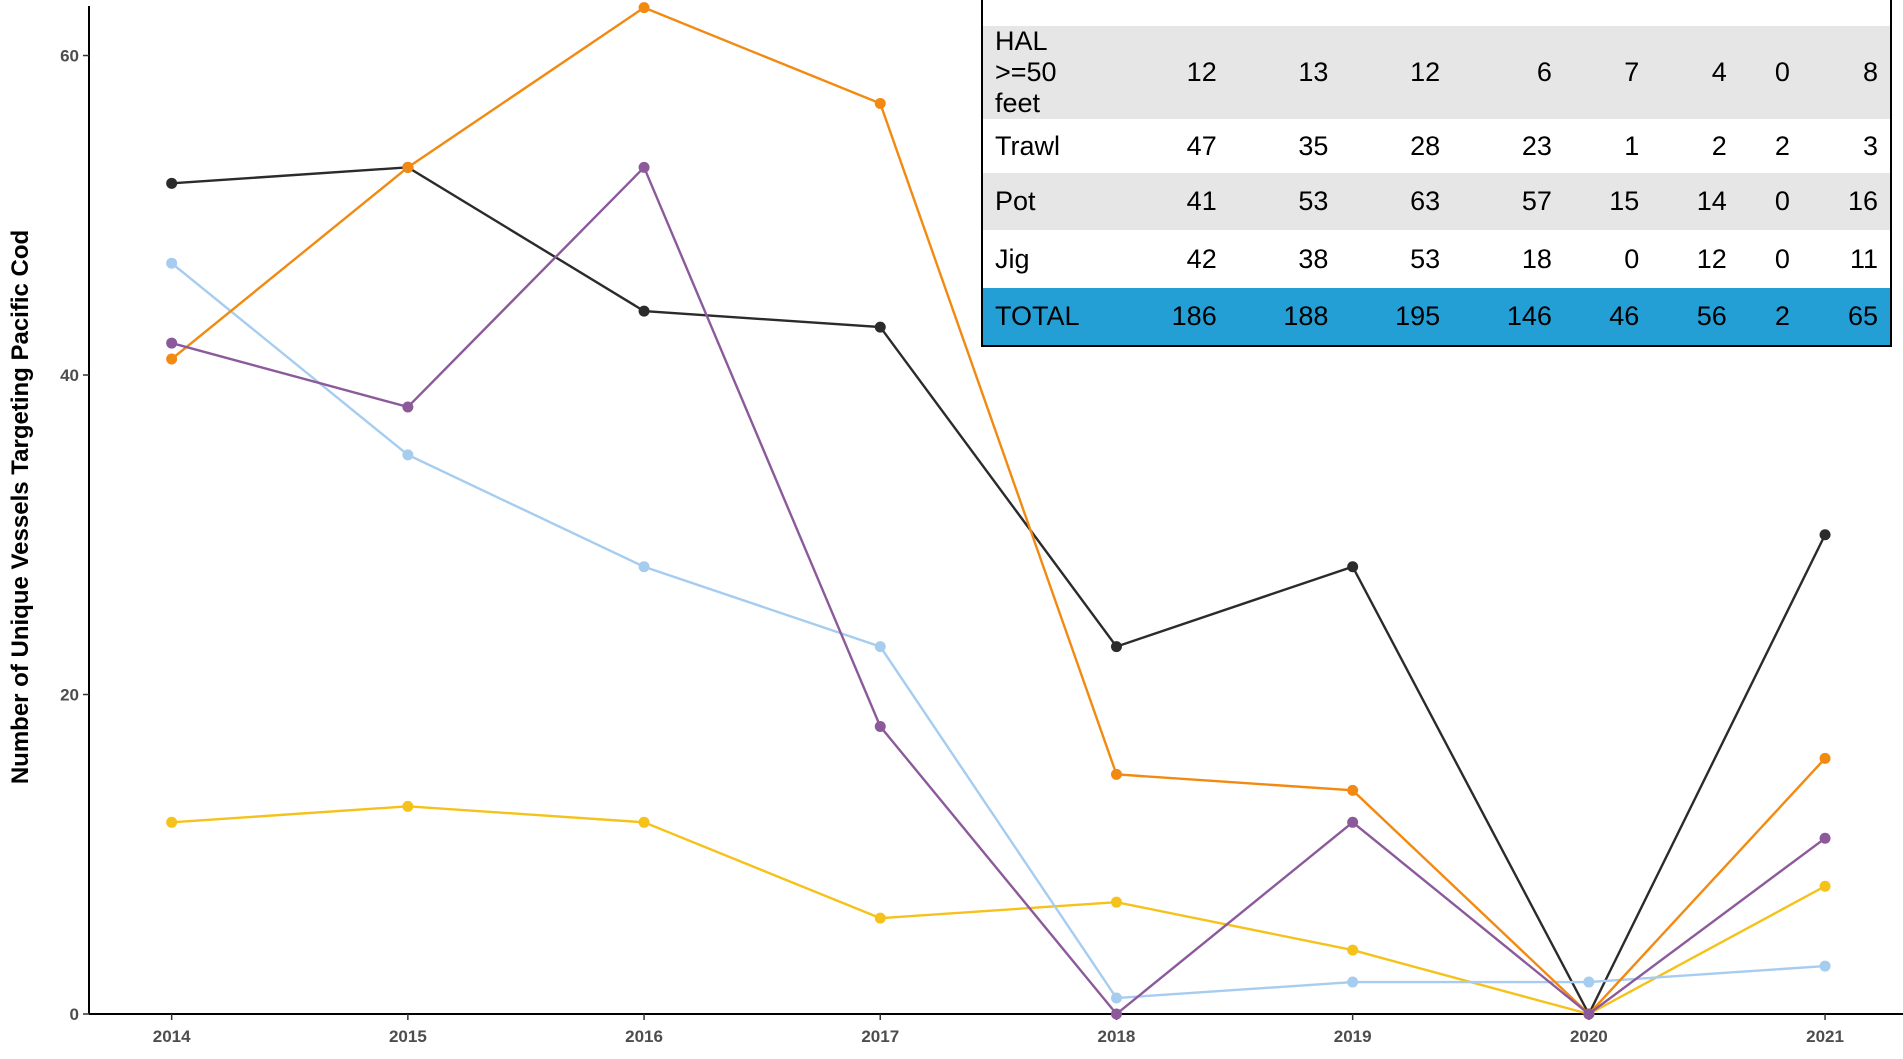 This screenshot has height=1059, width=1903. What do you see at coordinates (1353, 1036) in the screenshot?
I see `x-tick-label: 2019` at bounding box center [1353, 1036].